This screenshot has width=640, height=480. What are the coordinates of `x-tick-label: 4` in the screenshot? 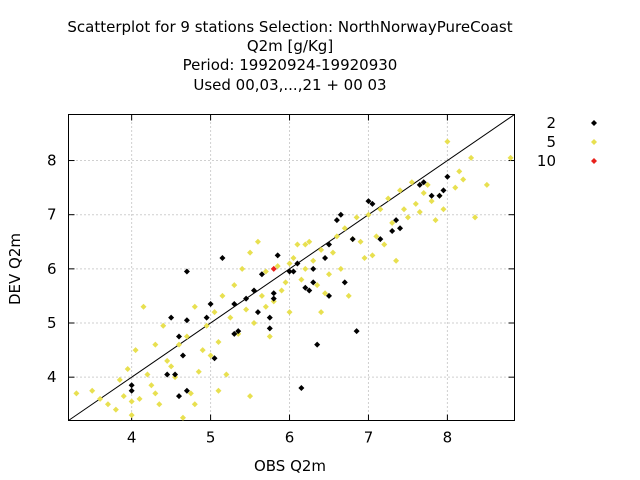 It's located at (132, 438).